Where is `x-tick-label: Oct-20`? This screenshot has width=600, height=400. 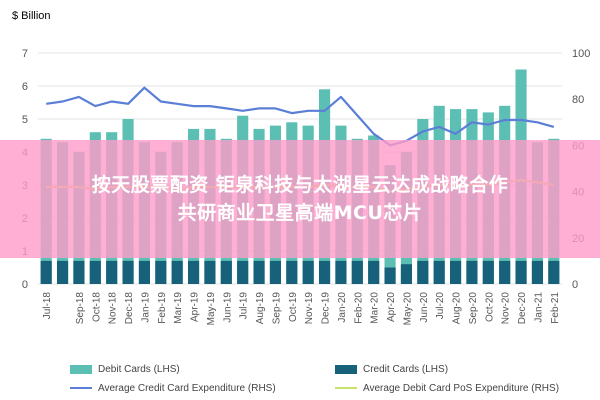
x-tick-label: Oct-20 is located at coordinates (489, 307).